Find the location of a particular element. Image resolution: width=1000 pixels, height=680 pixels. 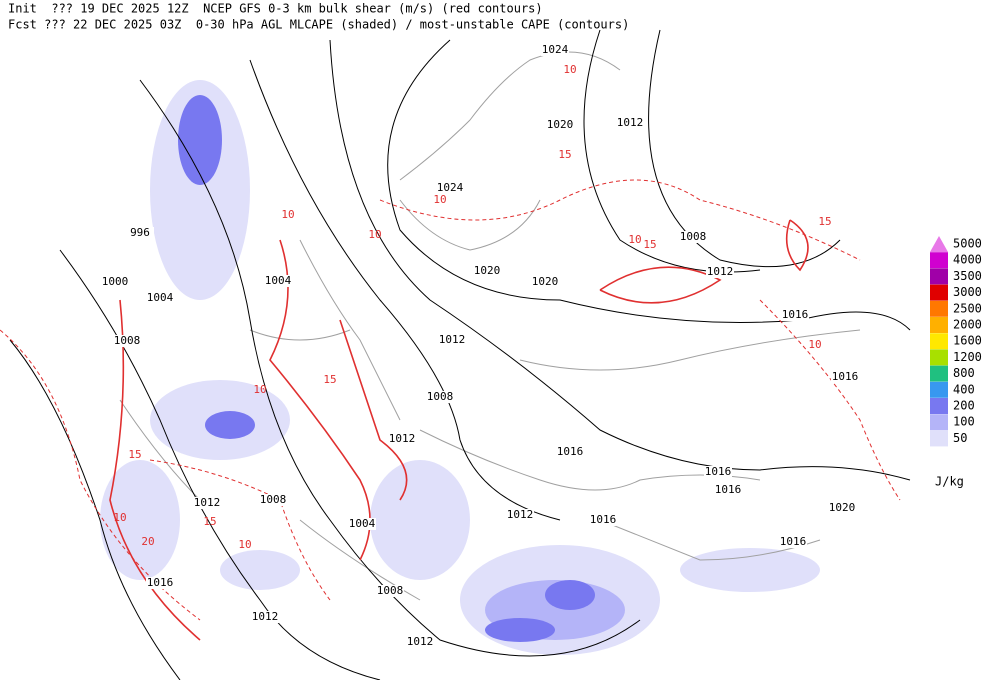

isobar-label: 1024 is located at coordinates (555, 49).